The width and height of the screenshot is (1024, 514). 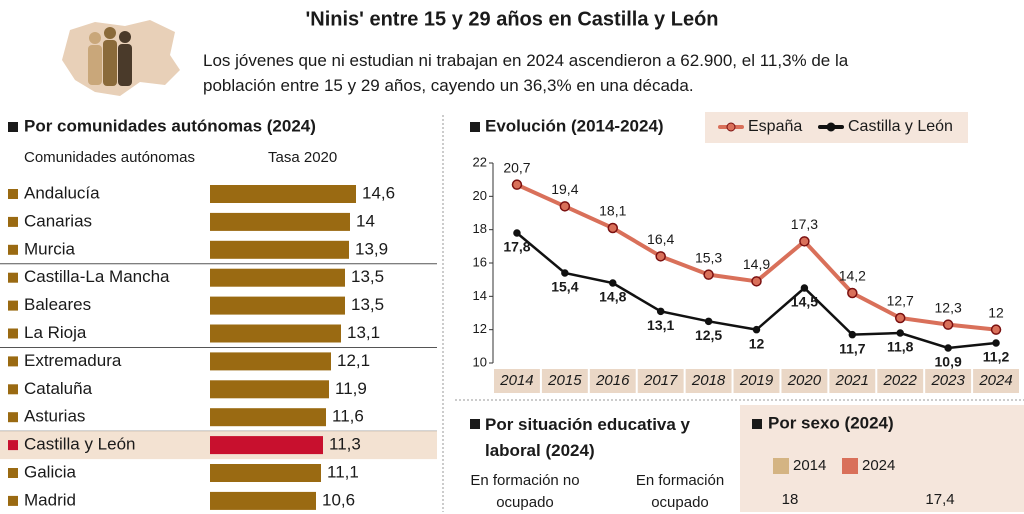 What do you see at coordinates (588, 437) in the screenshot?
I see `panel-title: Por situación educativa y laboral (2024)` at bounding box center [588, 437].